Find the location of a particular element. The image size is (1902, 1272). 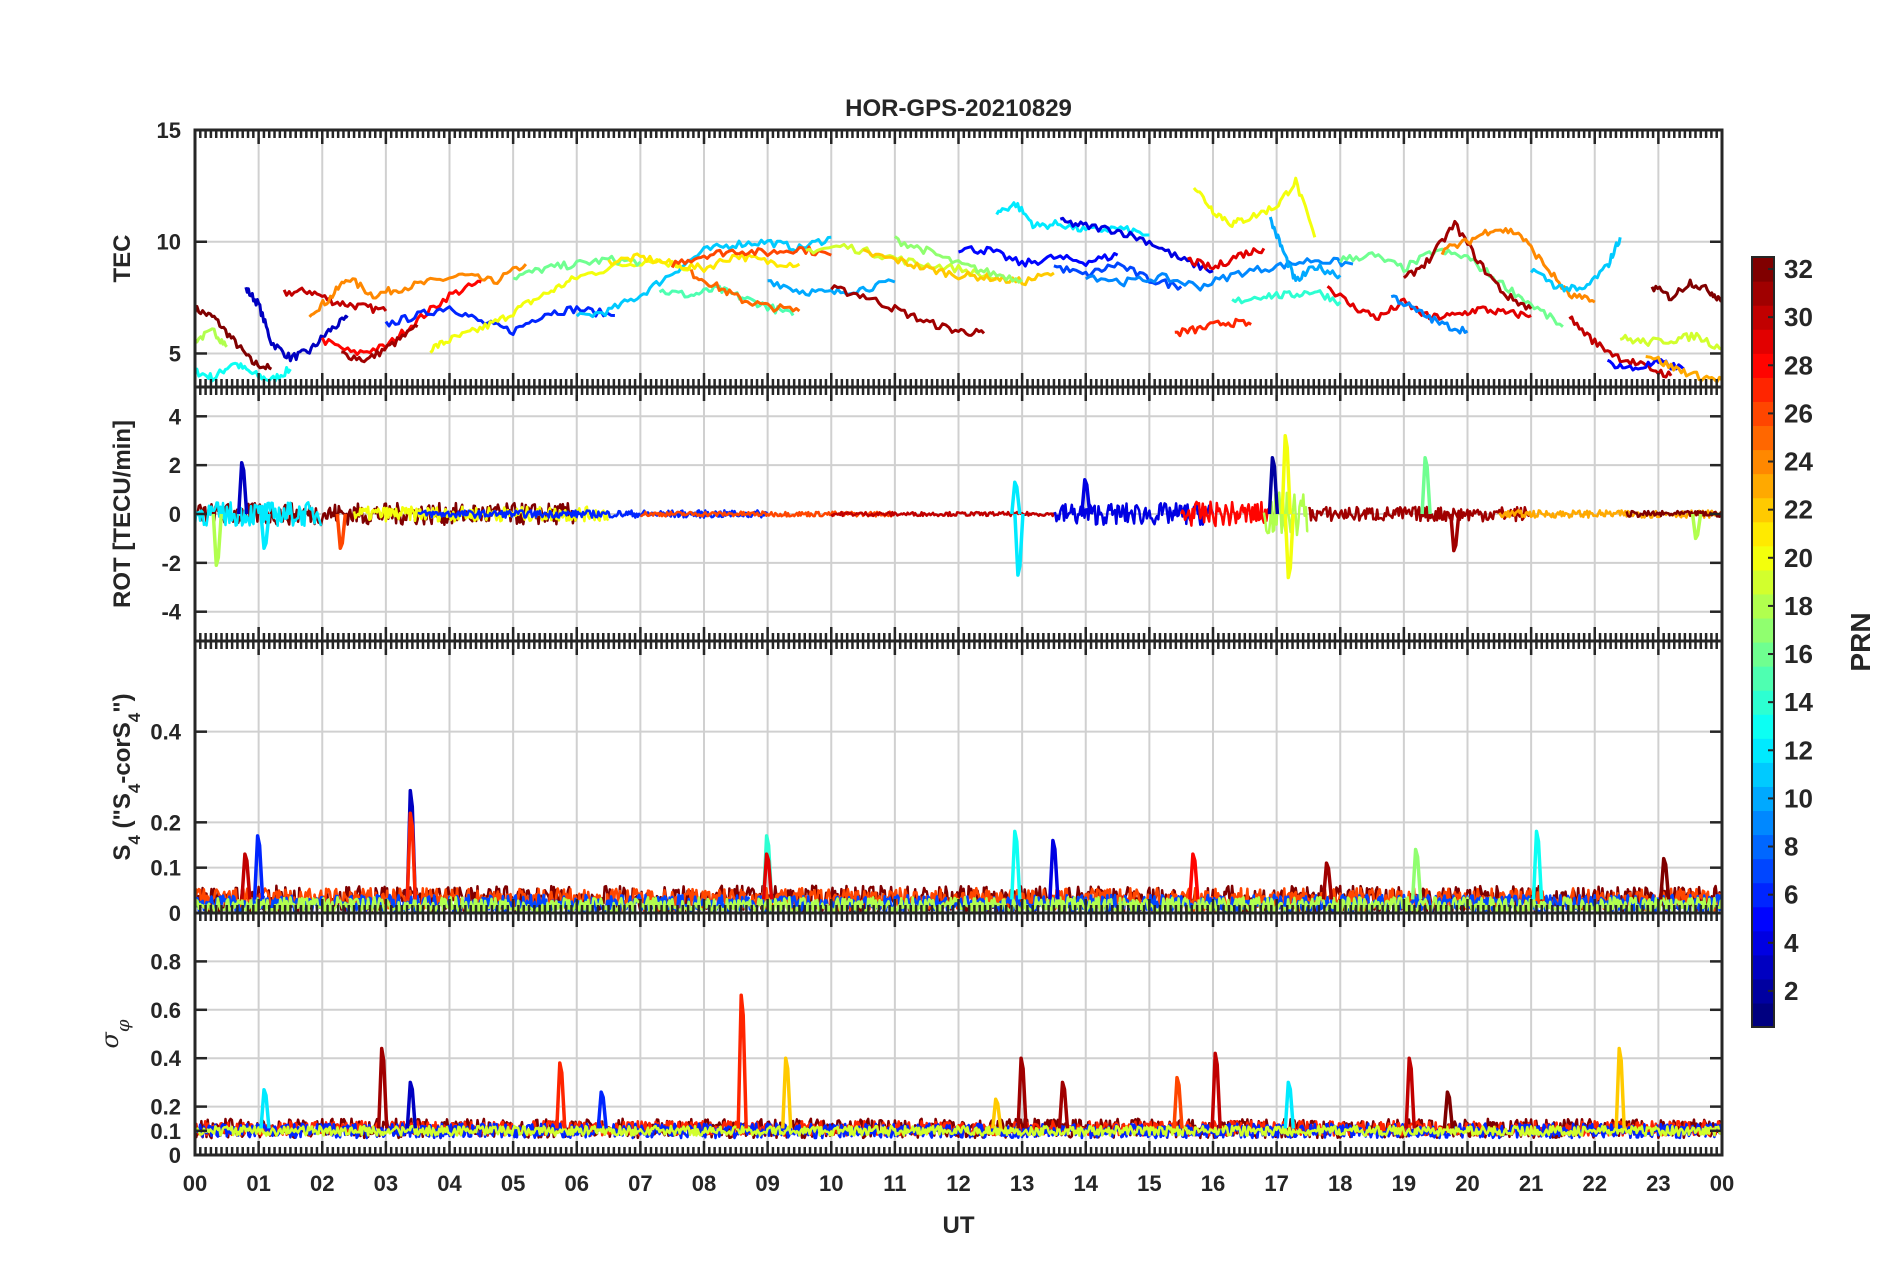

colorbar-tick-label: 10 is located at coordinates (1798, 798).